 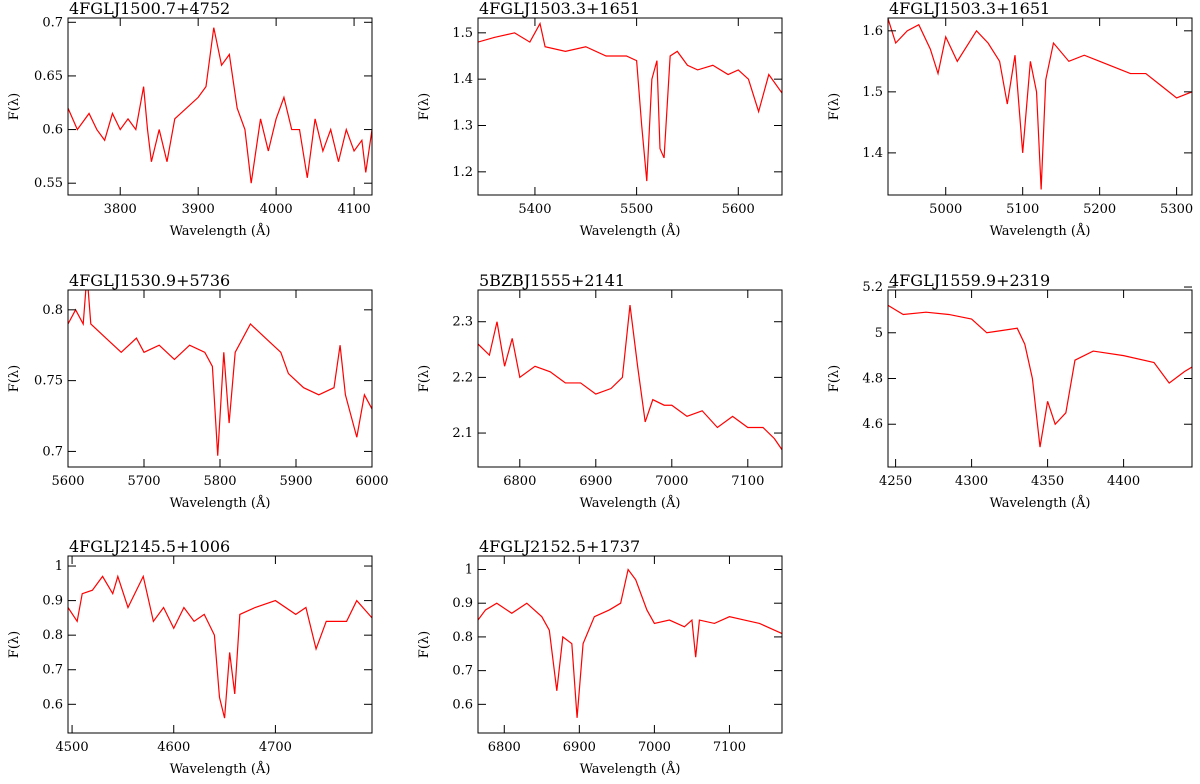 What do you see at coordinates (945, 209) in the screenshot?
I see `x-tick-label: 5000` at bounding box center [945, 209].